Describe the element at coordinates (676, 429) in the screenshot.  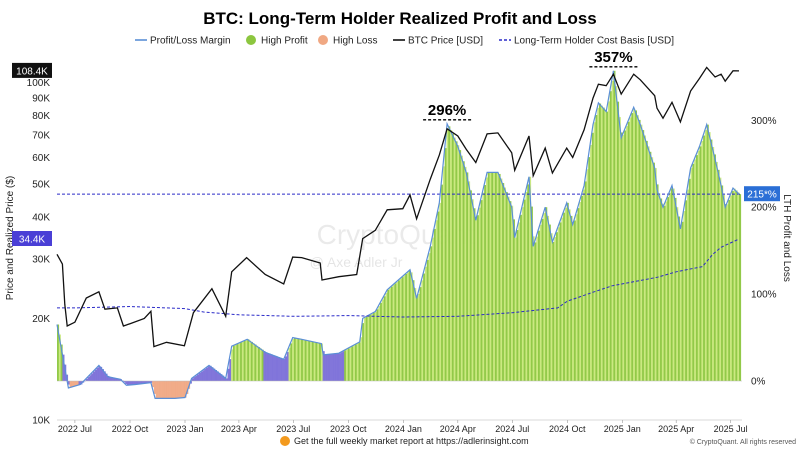
I see `x-tick-label: 2025 Apr` at that location.